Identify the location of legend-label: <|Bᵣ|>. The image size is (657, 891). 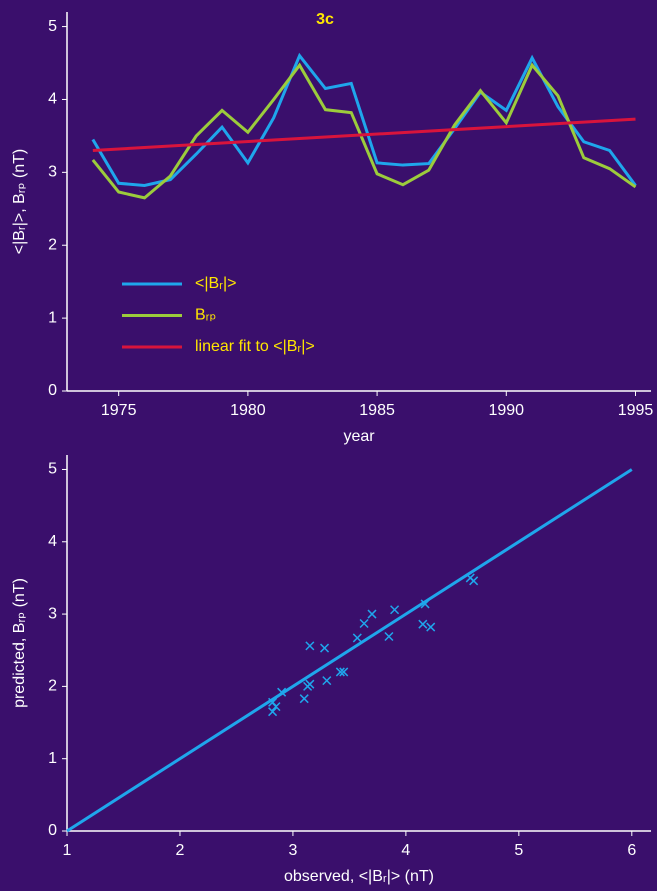
(216, 283).